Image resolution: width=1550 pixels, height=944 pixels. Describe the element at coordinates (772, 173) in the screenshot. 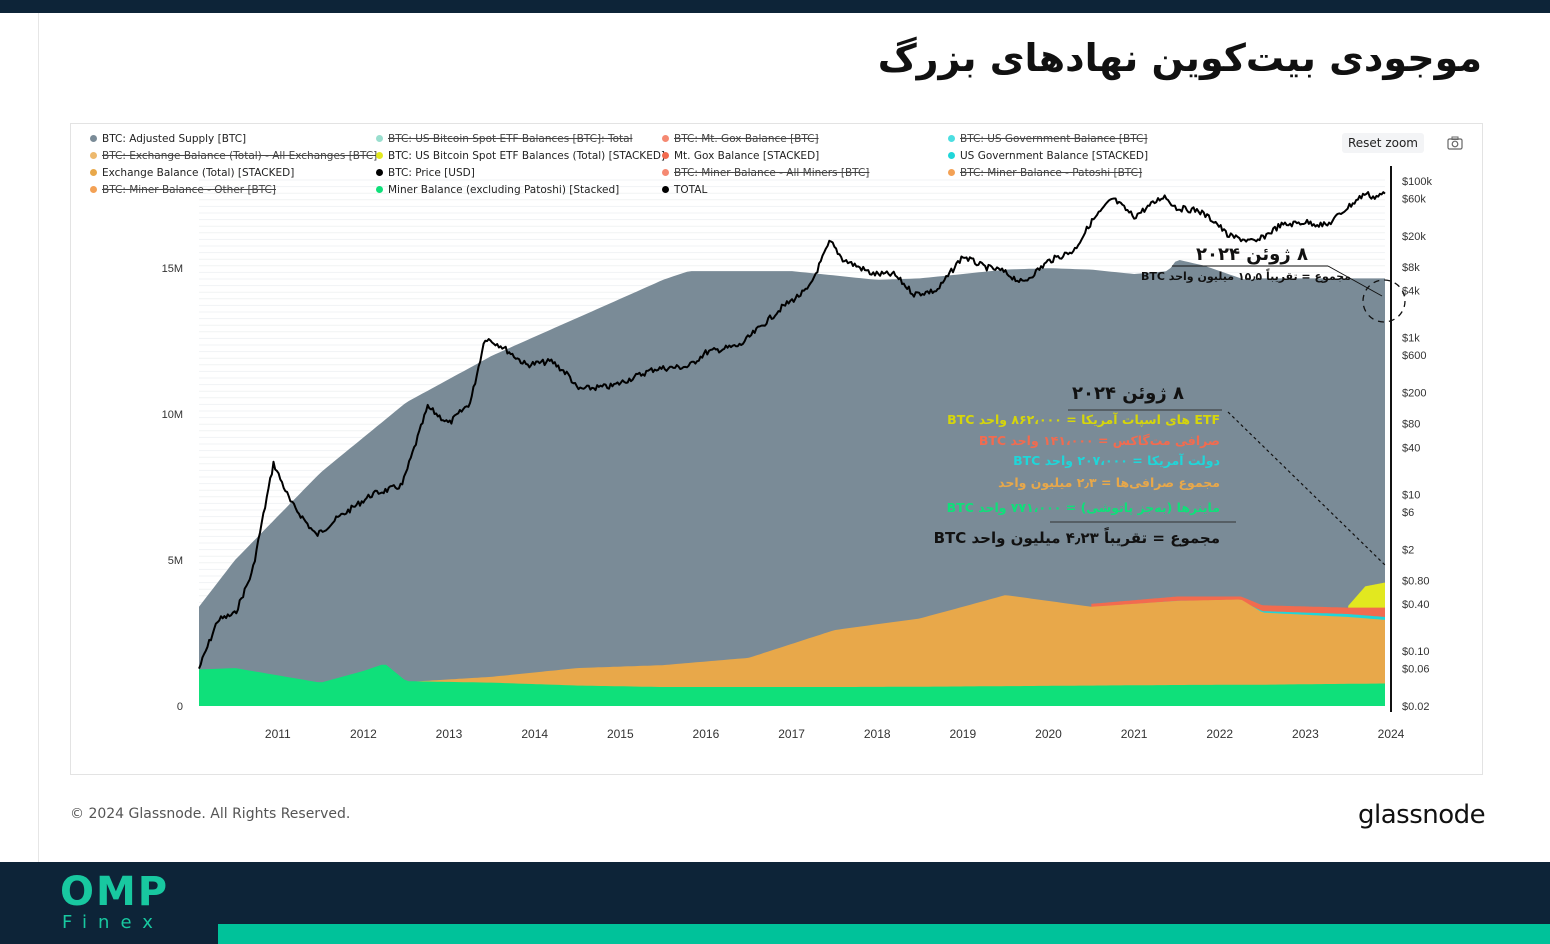

I see `legend-label: BTC: Miner Balance - All Miners [BTC]` at that location.